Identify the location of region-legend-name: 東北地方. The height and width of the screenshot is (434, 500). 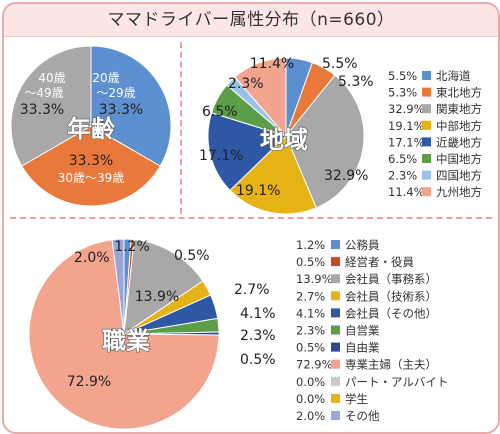
(459, 93).